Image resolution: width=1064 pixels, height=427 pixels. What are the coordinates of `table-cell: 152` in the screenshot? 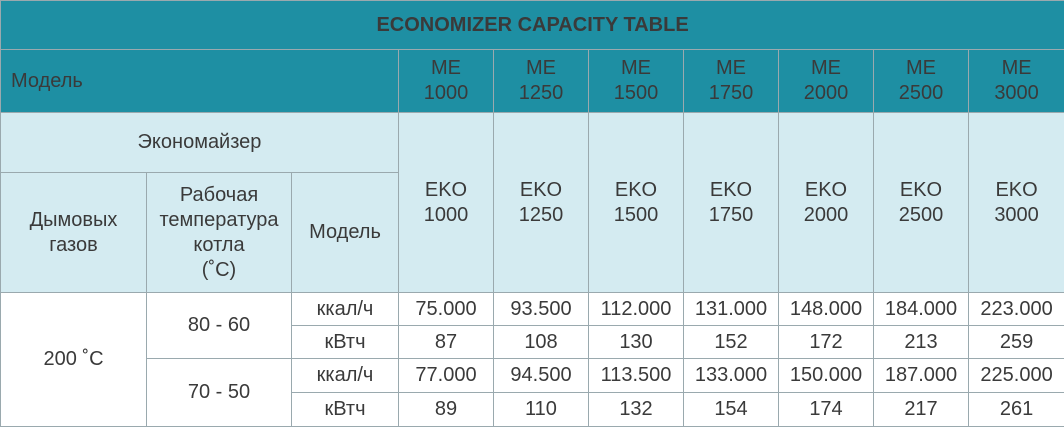 It's located at (731, 342).